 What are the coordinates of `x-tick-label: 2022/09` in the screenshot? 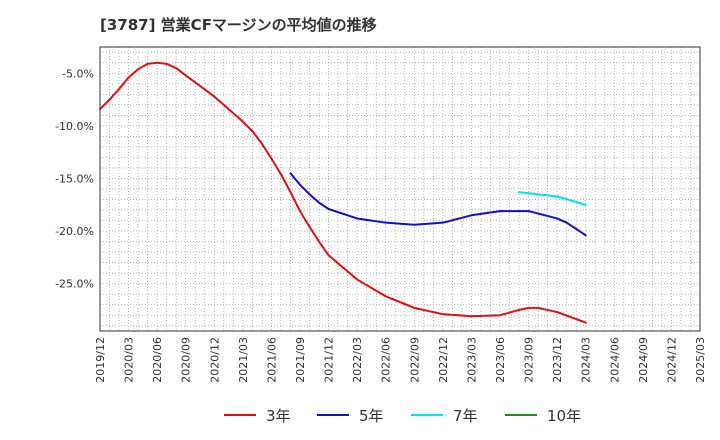 It's located at (414, 360).